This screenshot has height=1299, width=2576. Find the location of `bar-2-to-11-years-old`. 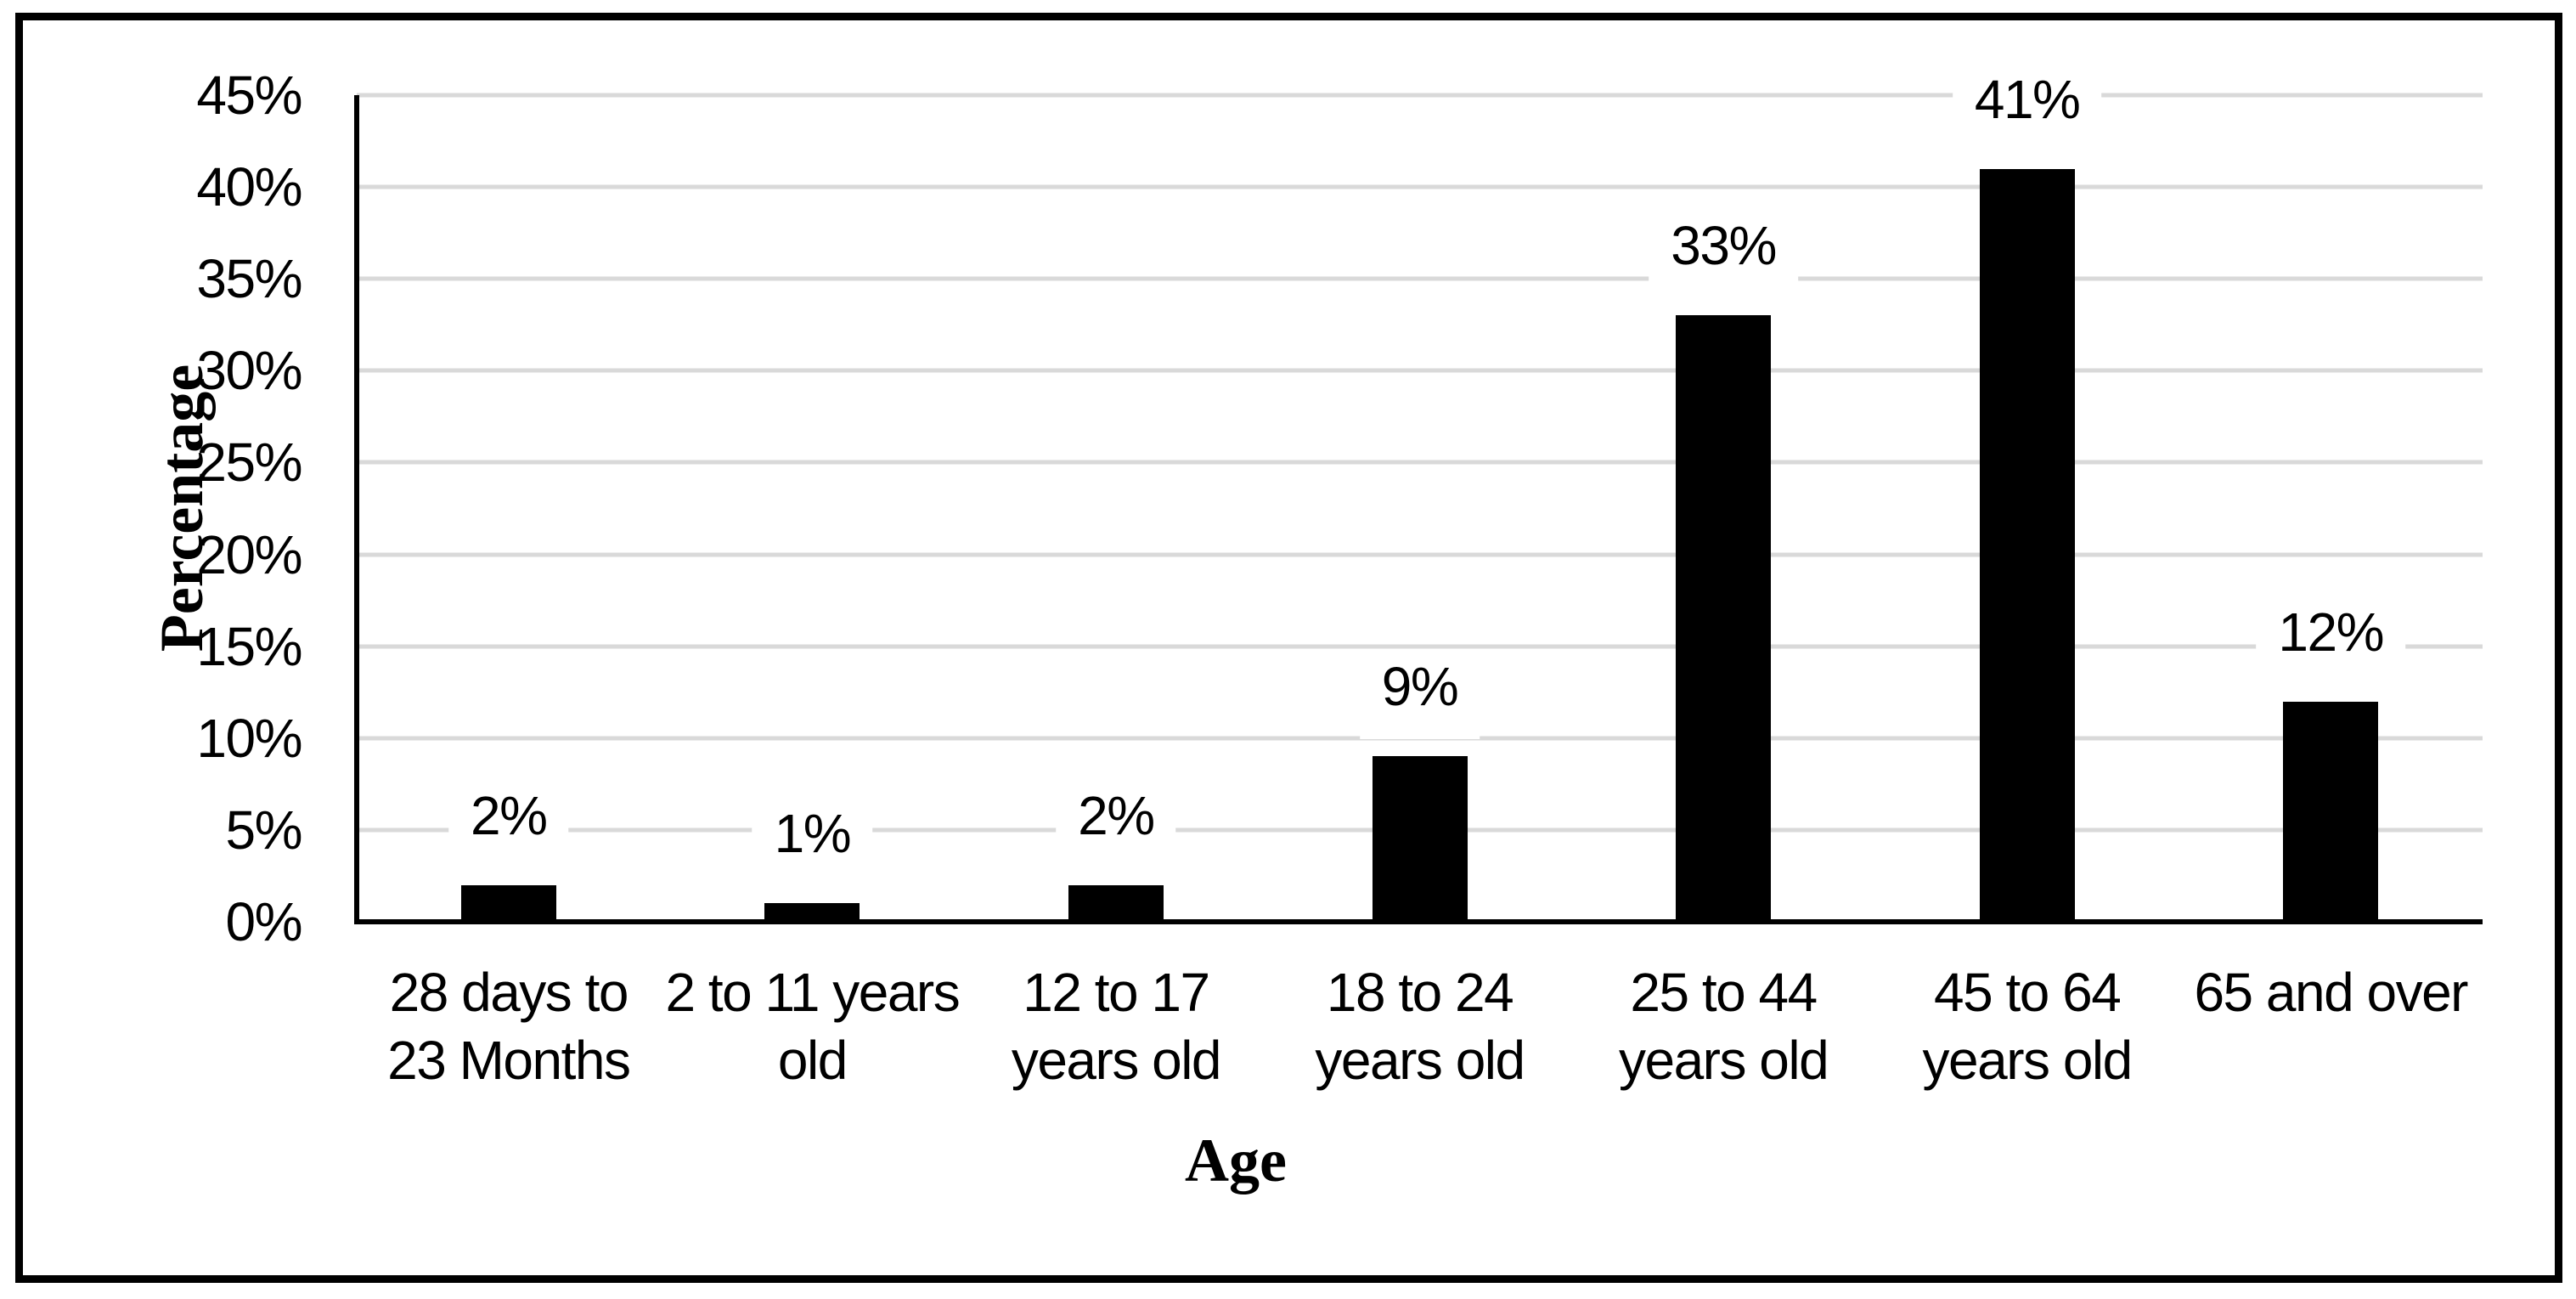

bar-2-to-11-years-old is located at coordinates (812, 913).